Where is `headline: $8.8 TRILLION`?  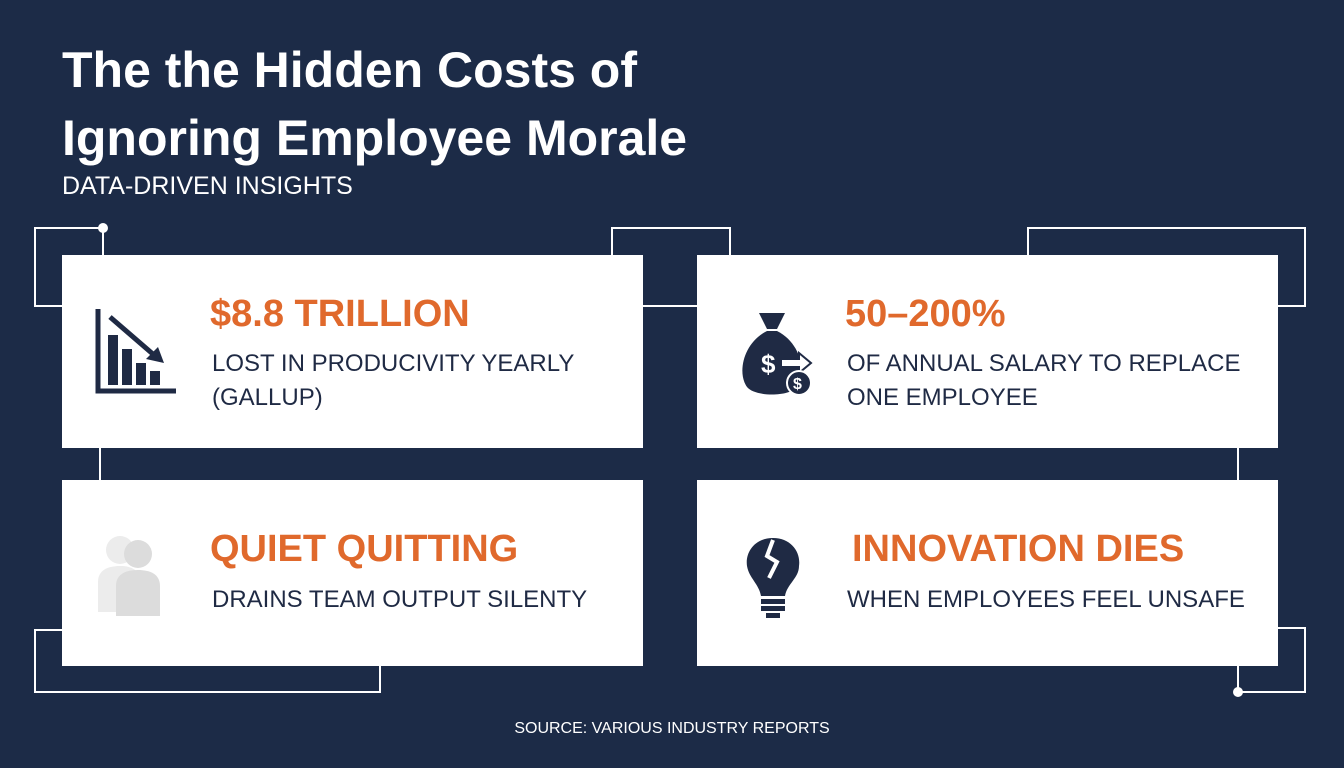
headline: $8.8 TRILLION is located at coordinates (340, 314).